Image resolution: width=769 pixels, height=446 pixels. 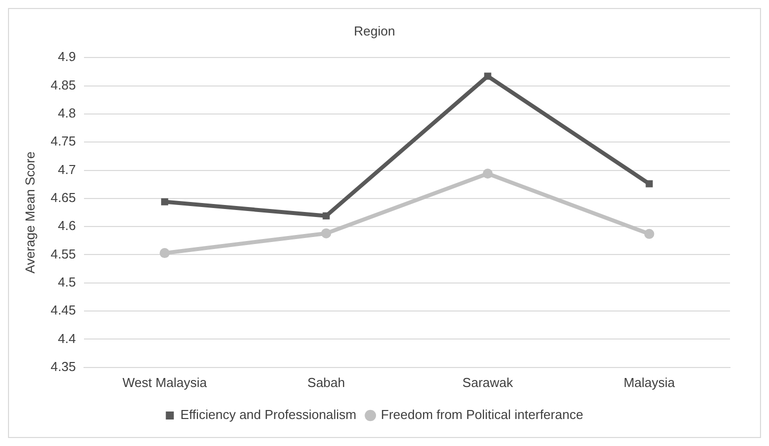 I want to click on y-tick-label: 4.8, so click(x=67, y=113).